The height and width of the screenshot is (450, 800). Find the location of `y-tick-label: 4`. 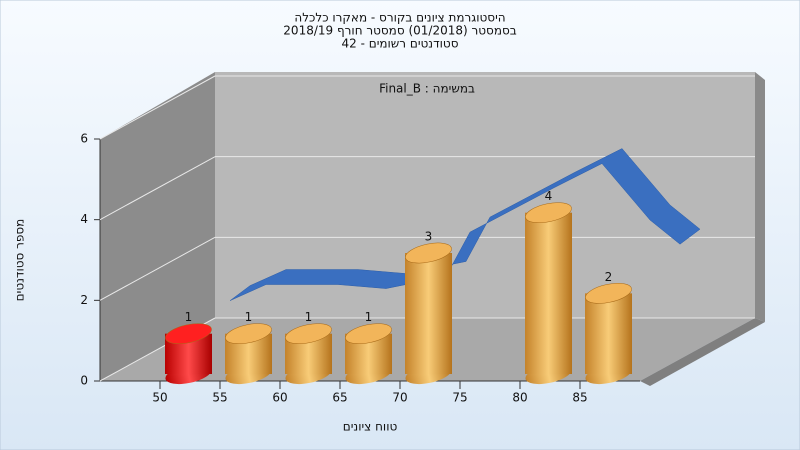

y-tick-label: 4 is located at coordinates (84, 219).